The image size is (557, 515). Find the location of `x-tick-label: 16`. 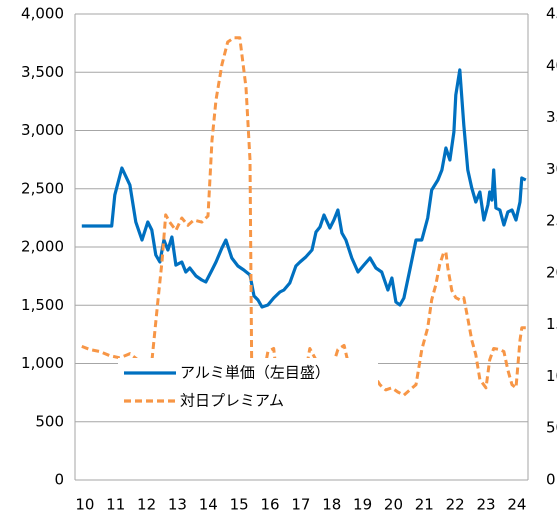

x-tick-label: 16 is located at coordinates (269, 505).